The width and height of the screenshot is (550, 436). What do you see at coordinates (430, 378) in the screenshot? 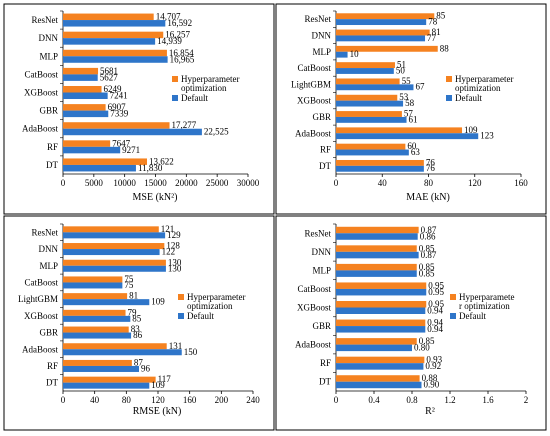
I see `data-label: 0.88` at bounding box center [430, 378].